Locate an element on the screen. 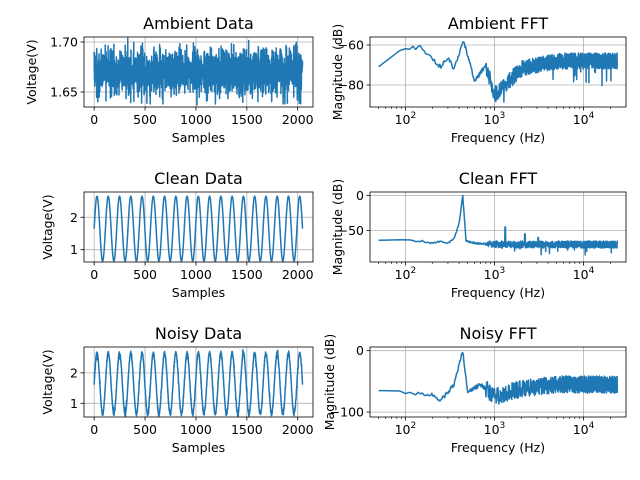  y-tick-label: −50 is located at coordinates (351, 230).